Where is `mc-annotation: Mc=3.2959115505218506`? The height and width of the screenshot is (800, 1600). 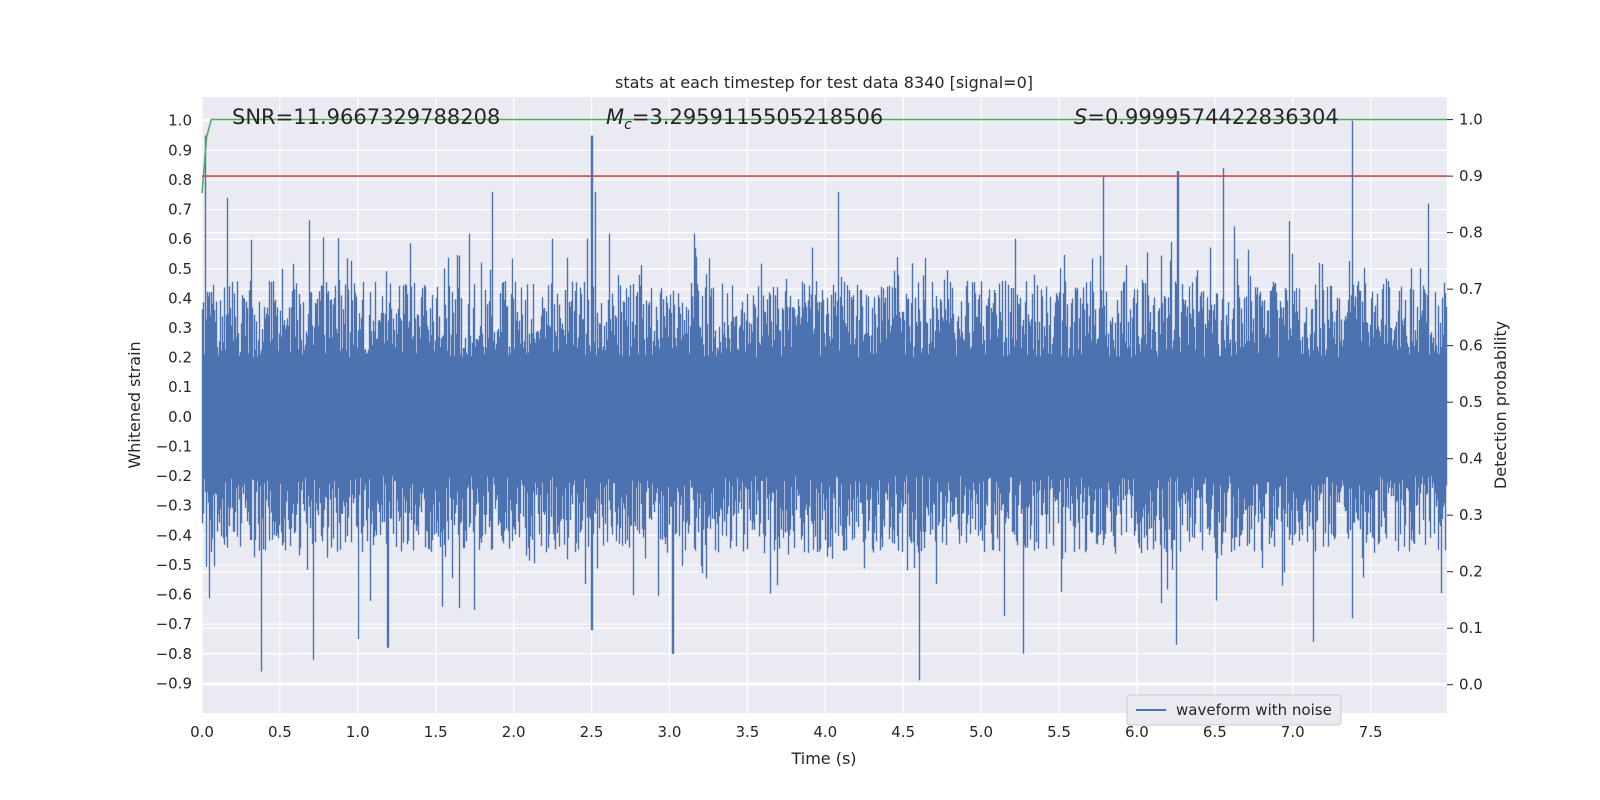
mc-annotation: Mc=3.2959115505218506 is located at coordinates (744, 119).